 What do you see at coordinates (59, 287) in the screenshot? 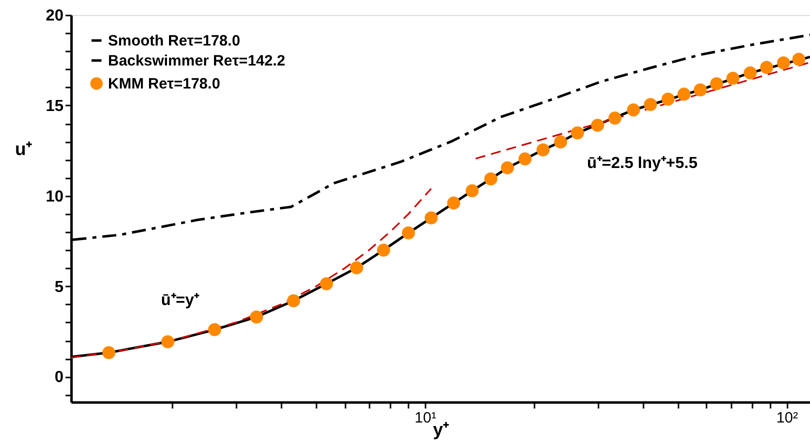
I see `y-tick-label: 5` at bounding box center [59, 287].